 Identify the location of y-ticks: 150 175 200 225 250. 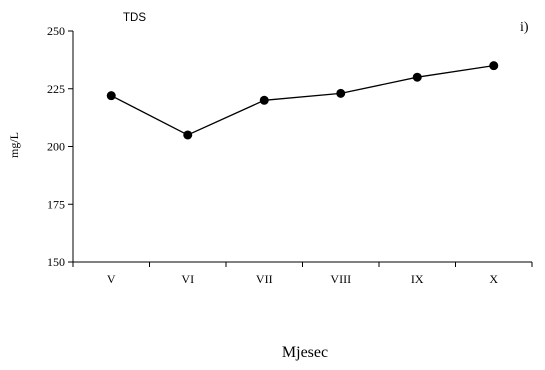
(60, 146).